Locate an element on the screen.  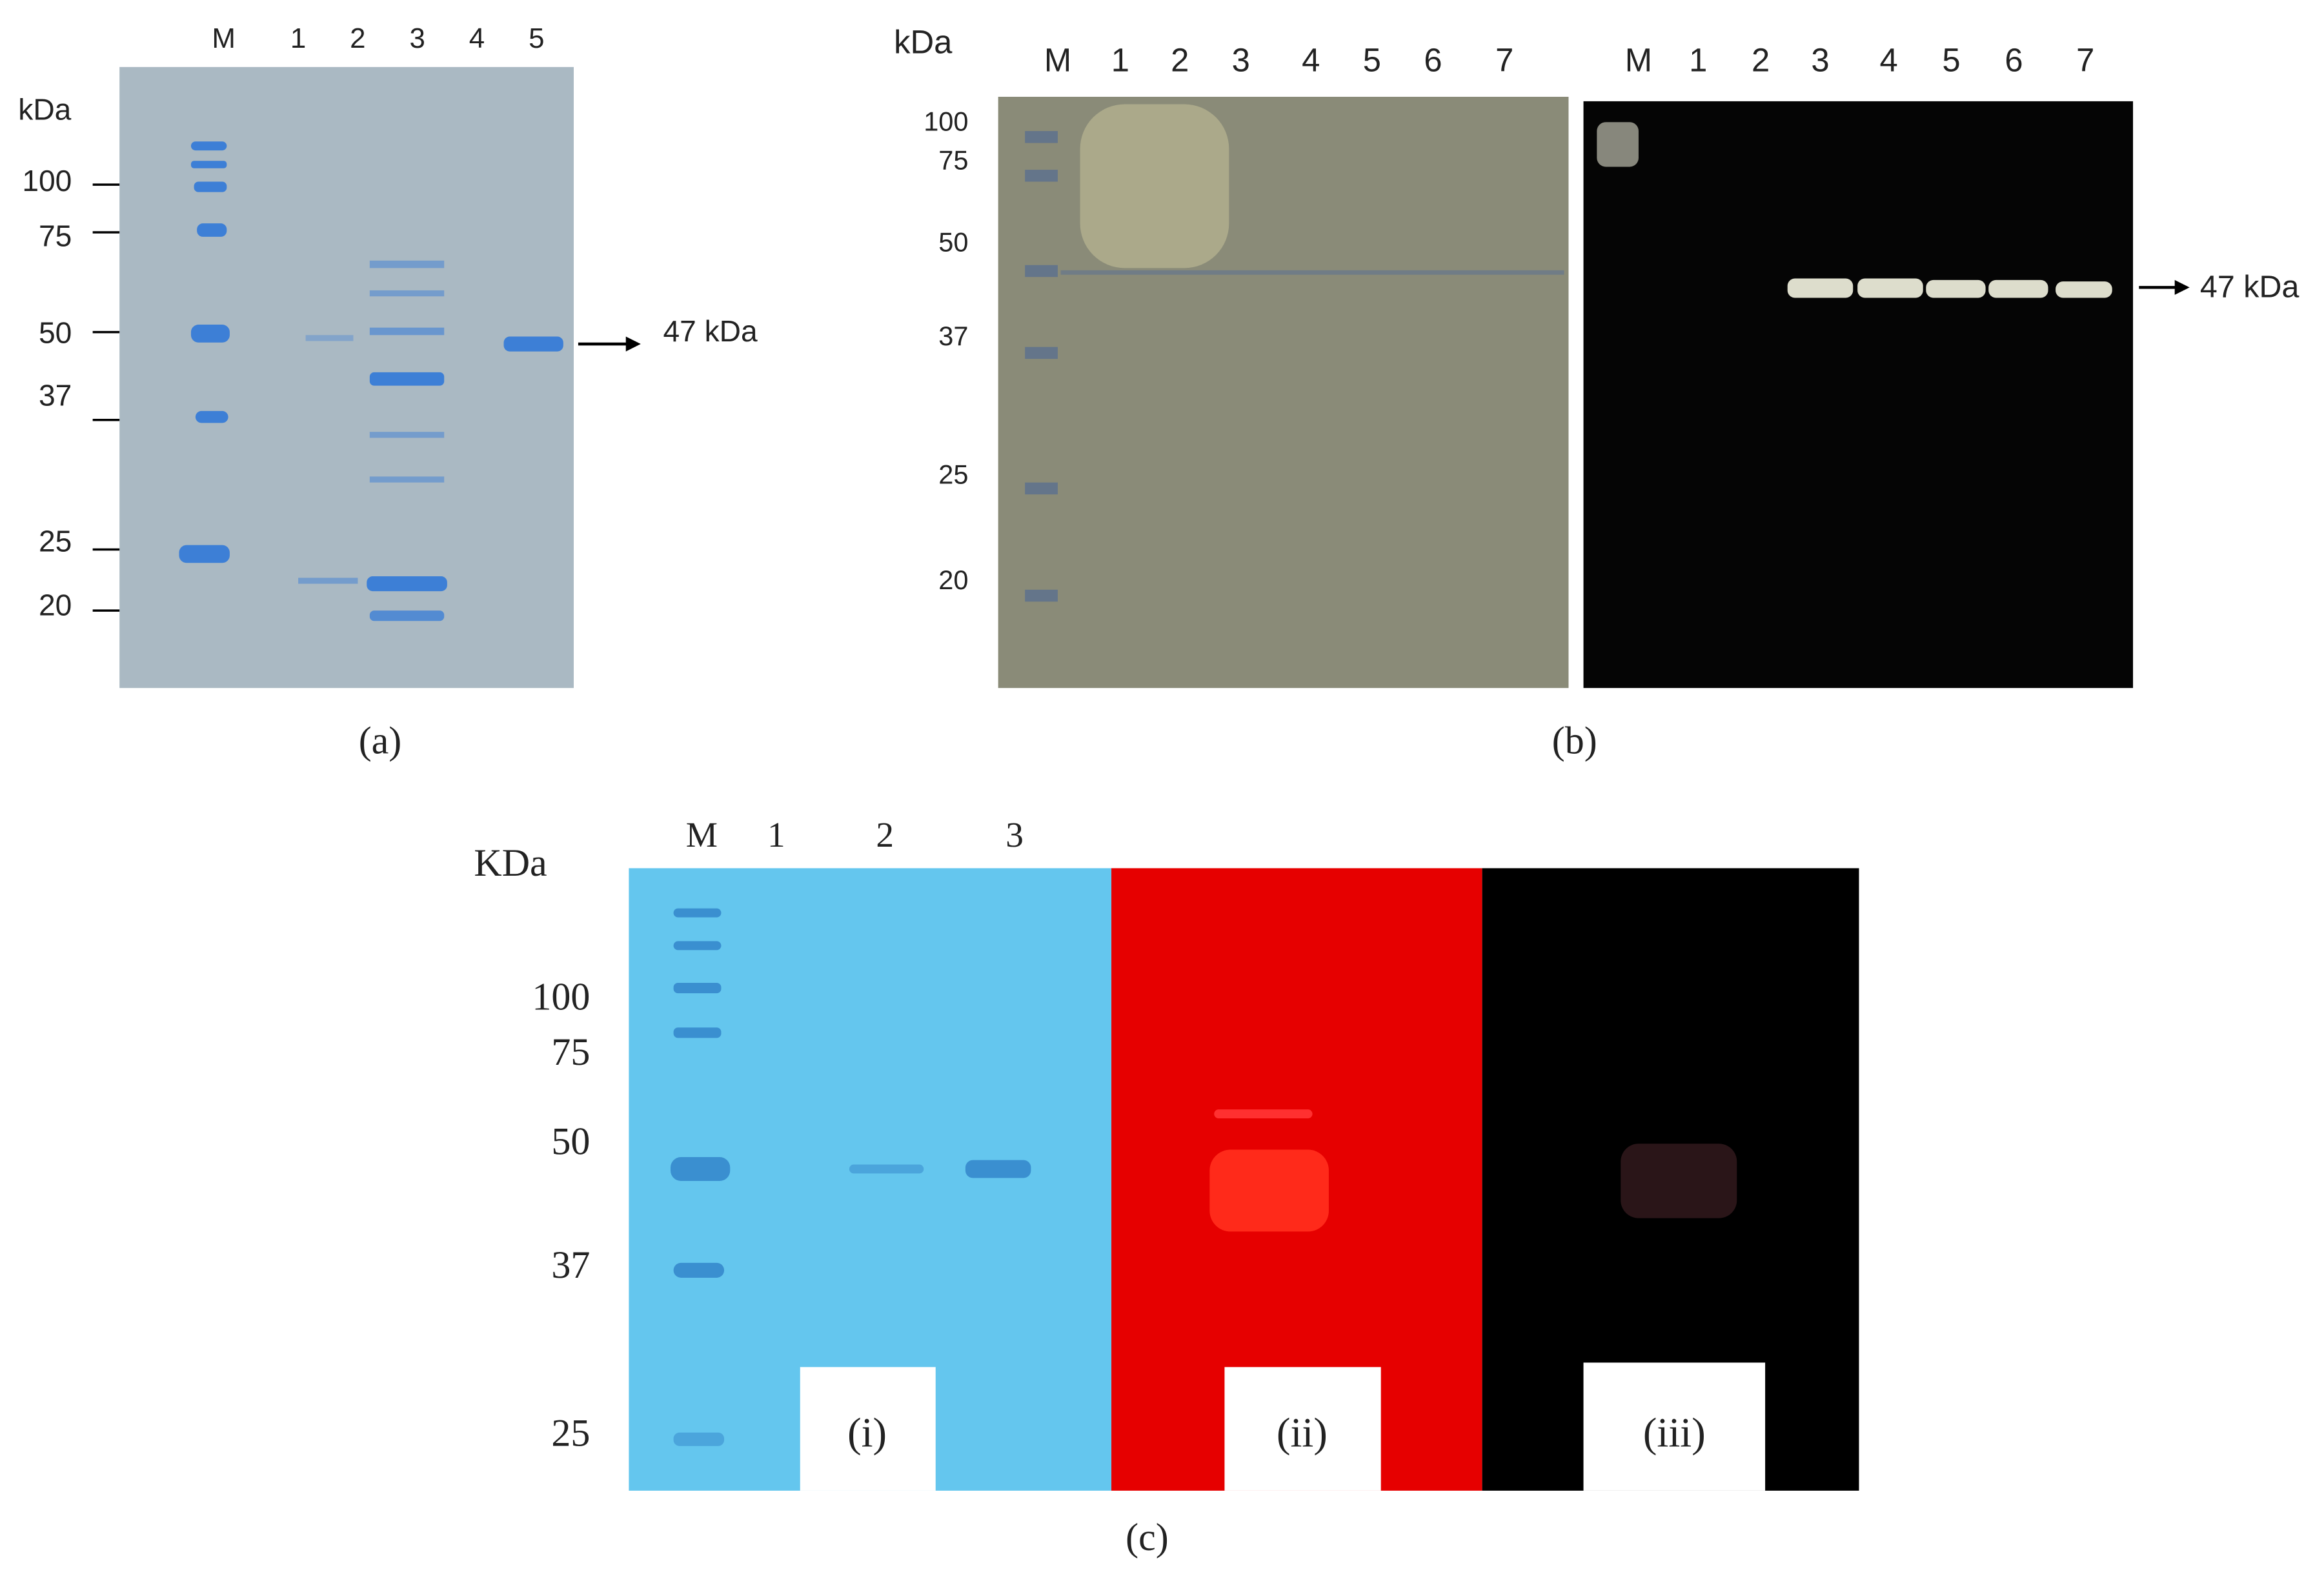
blot-b-right is located at coordinates (1859, 395).